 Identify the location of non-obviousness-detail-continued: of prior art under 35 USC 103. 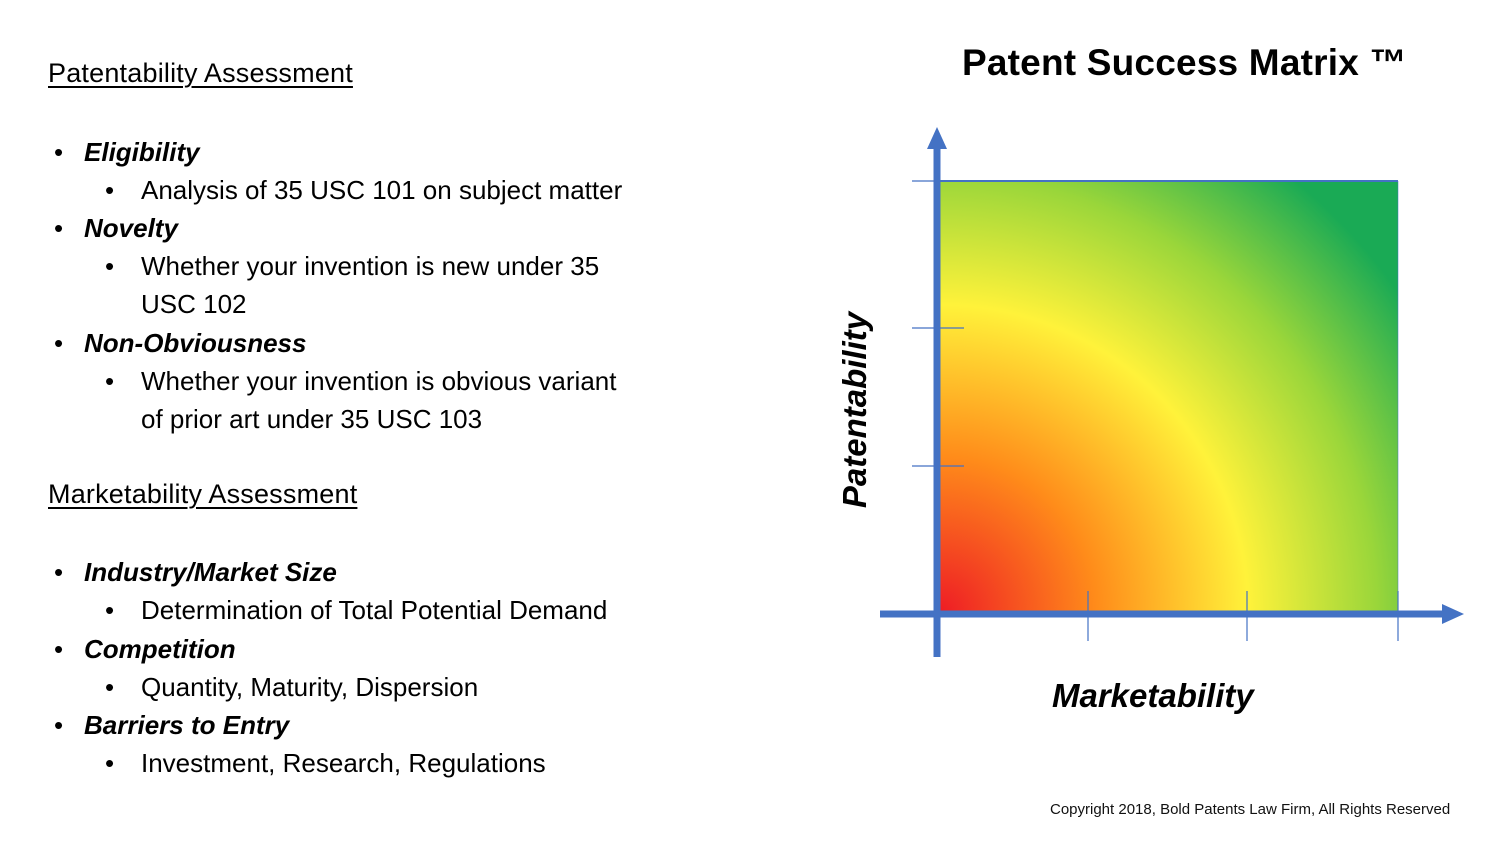
(311, 419).